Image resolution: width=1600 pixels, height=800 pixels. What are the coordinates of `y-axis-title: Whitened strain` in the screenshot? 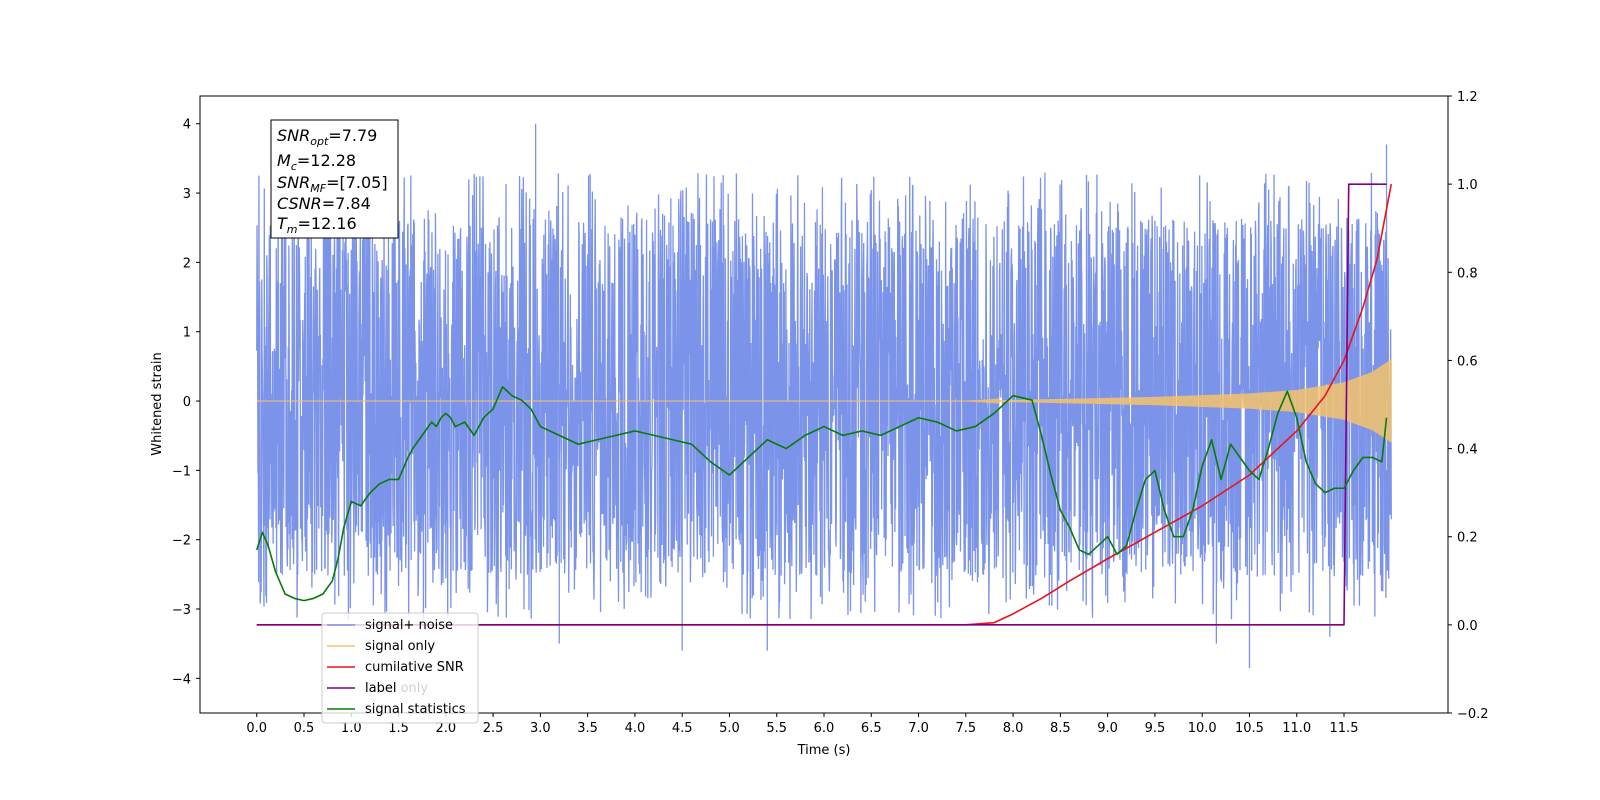 It's located at (157, 403).